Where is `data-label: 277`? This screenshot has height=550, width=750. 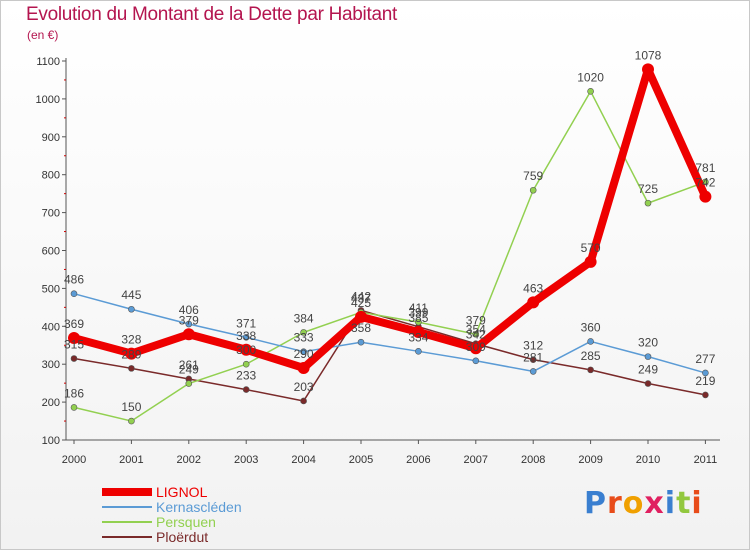 data-label: 277 is located at coordinates (705, 359).